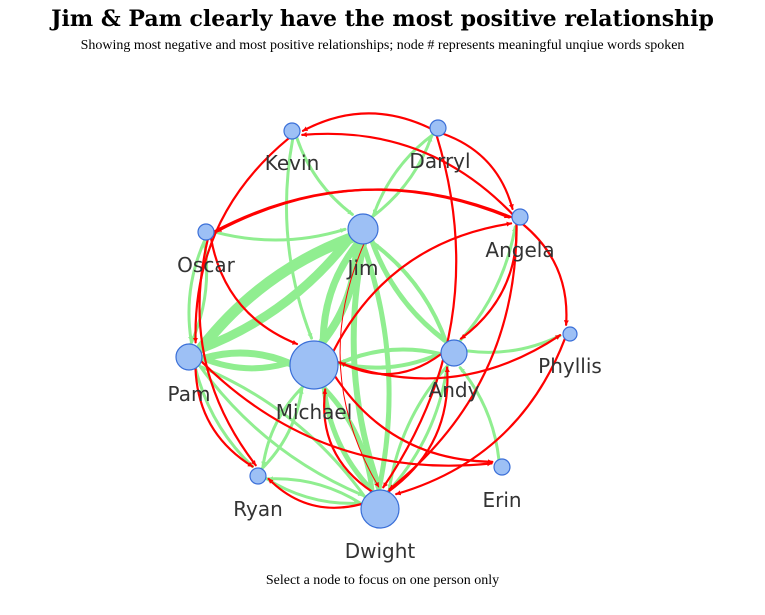 The image size is (765, 615). I want to click on node-circle-erin, so click(502, 467).